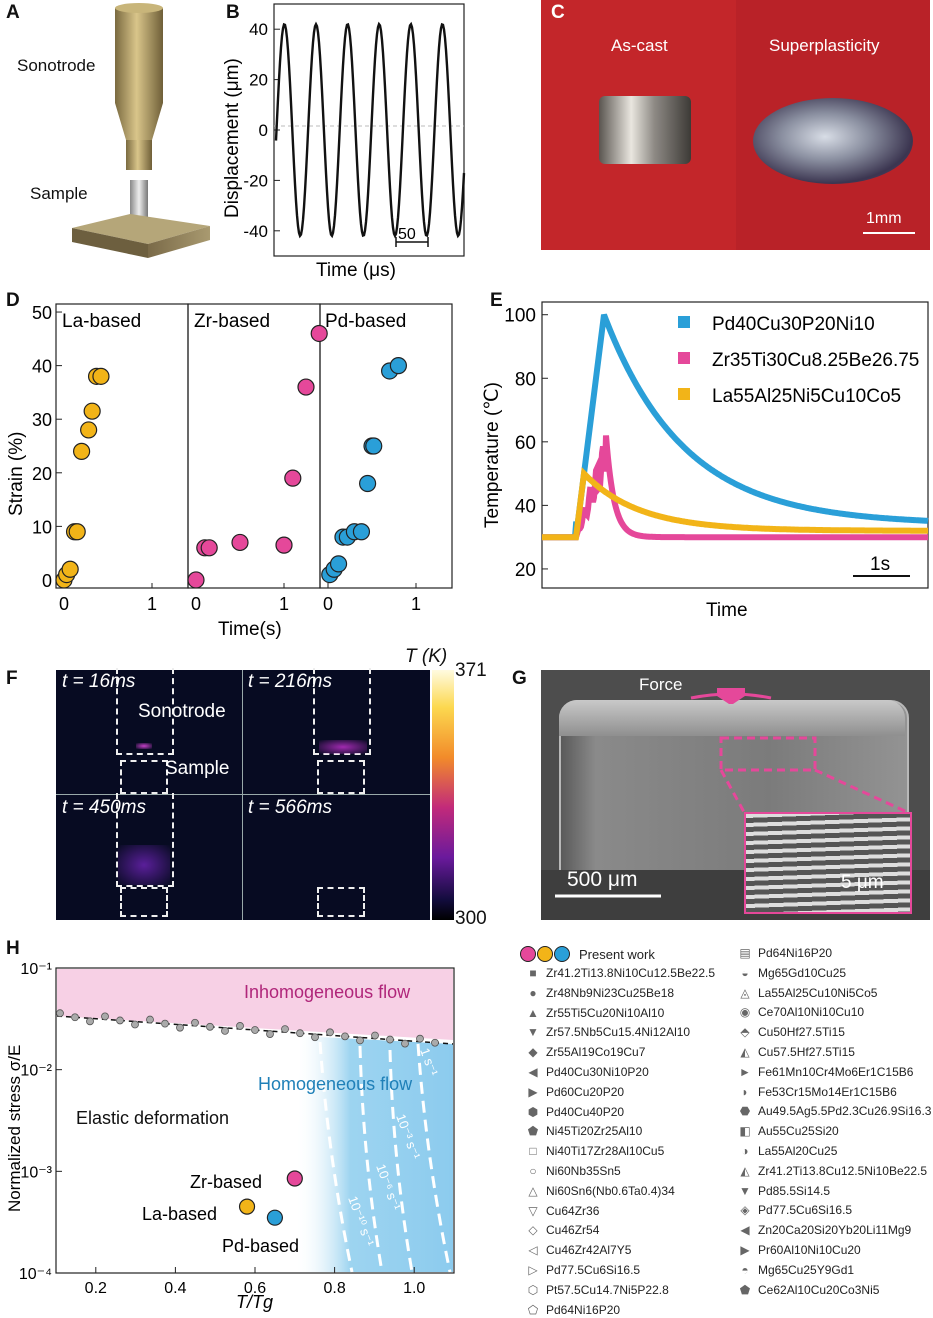 Image resolution: width=933 pixels, height=1318 pixels. I want to click on panel-e-letter: E, so click(496, 300).